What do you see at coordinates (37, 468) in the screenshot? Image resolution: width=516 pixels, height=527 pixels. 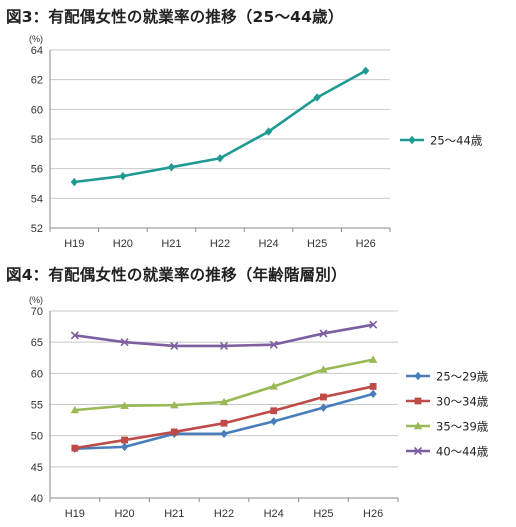 I see `chart-2-y-tick-label: 45` at bounding box center [37, 468].